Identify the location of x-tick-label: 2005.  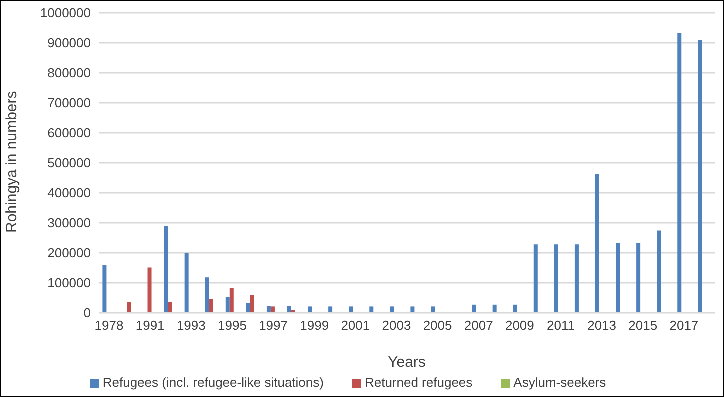
(437, 326).